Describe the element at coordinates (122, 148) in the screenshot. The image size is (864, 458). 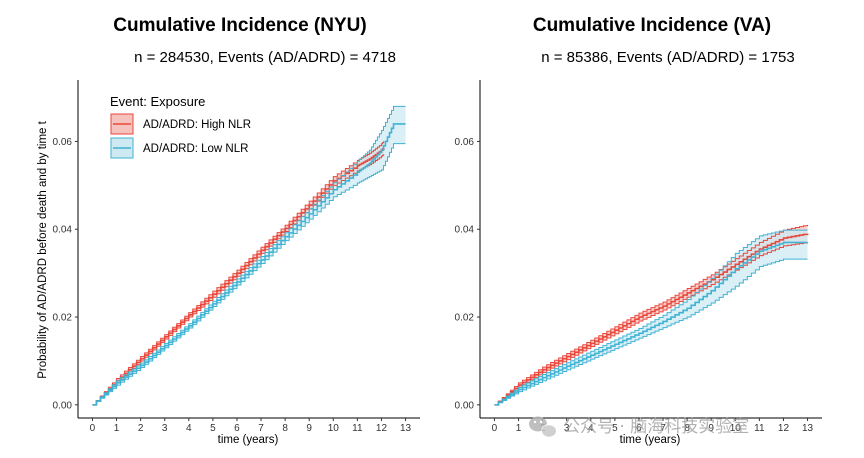
I see `legend-key-low-nlr` at that location.